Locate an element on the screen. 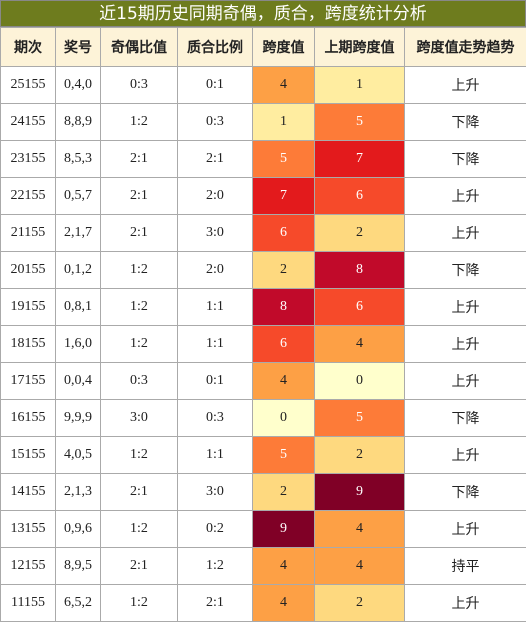  cell: 20155 is located at coordinates (28, 270).